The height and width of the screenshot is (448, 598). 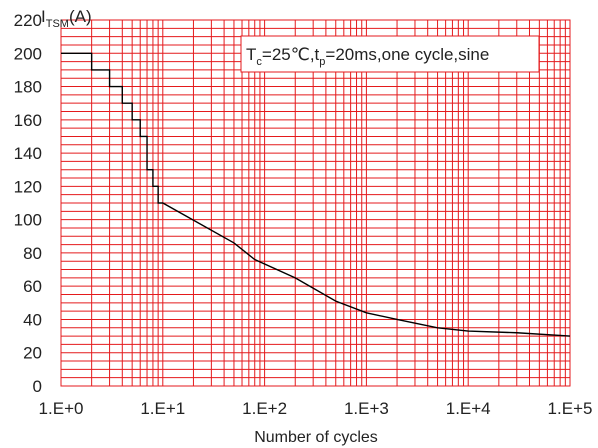 I want to click on y-axis-title-base: I, so click(x=43, y=16).